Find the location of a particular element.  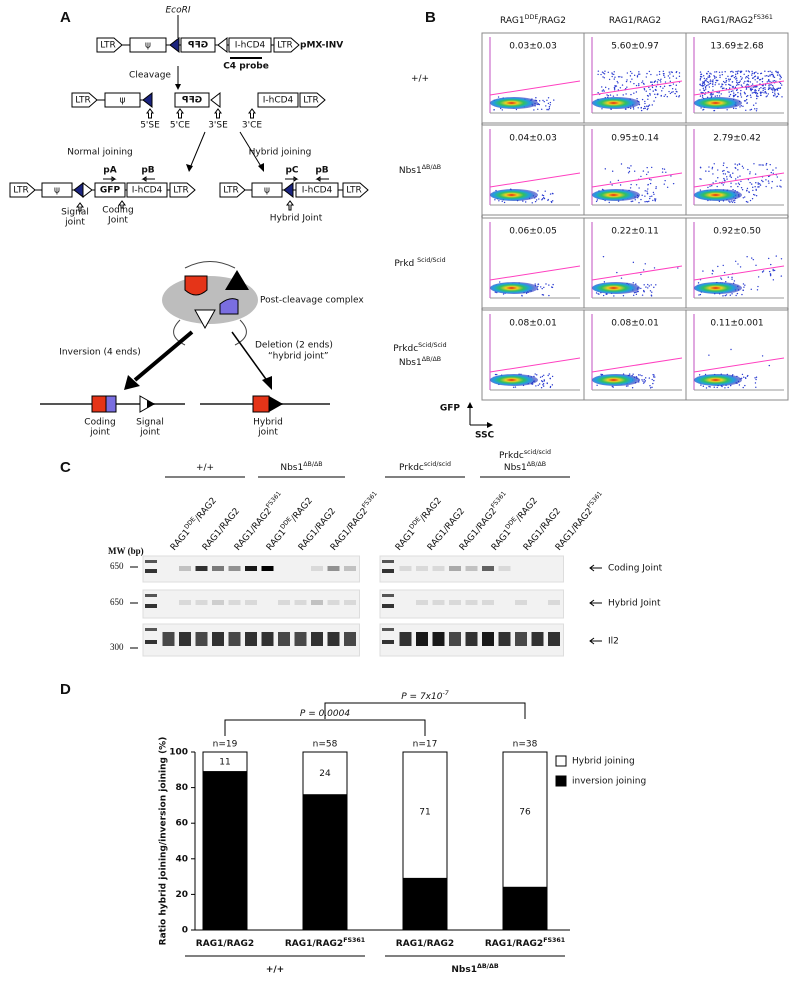

superscript: Scid/Scid is located at coordinates (431, 260).